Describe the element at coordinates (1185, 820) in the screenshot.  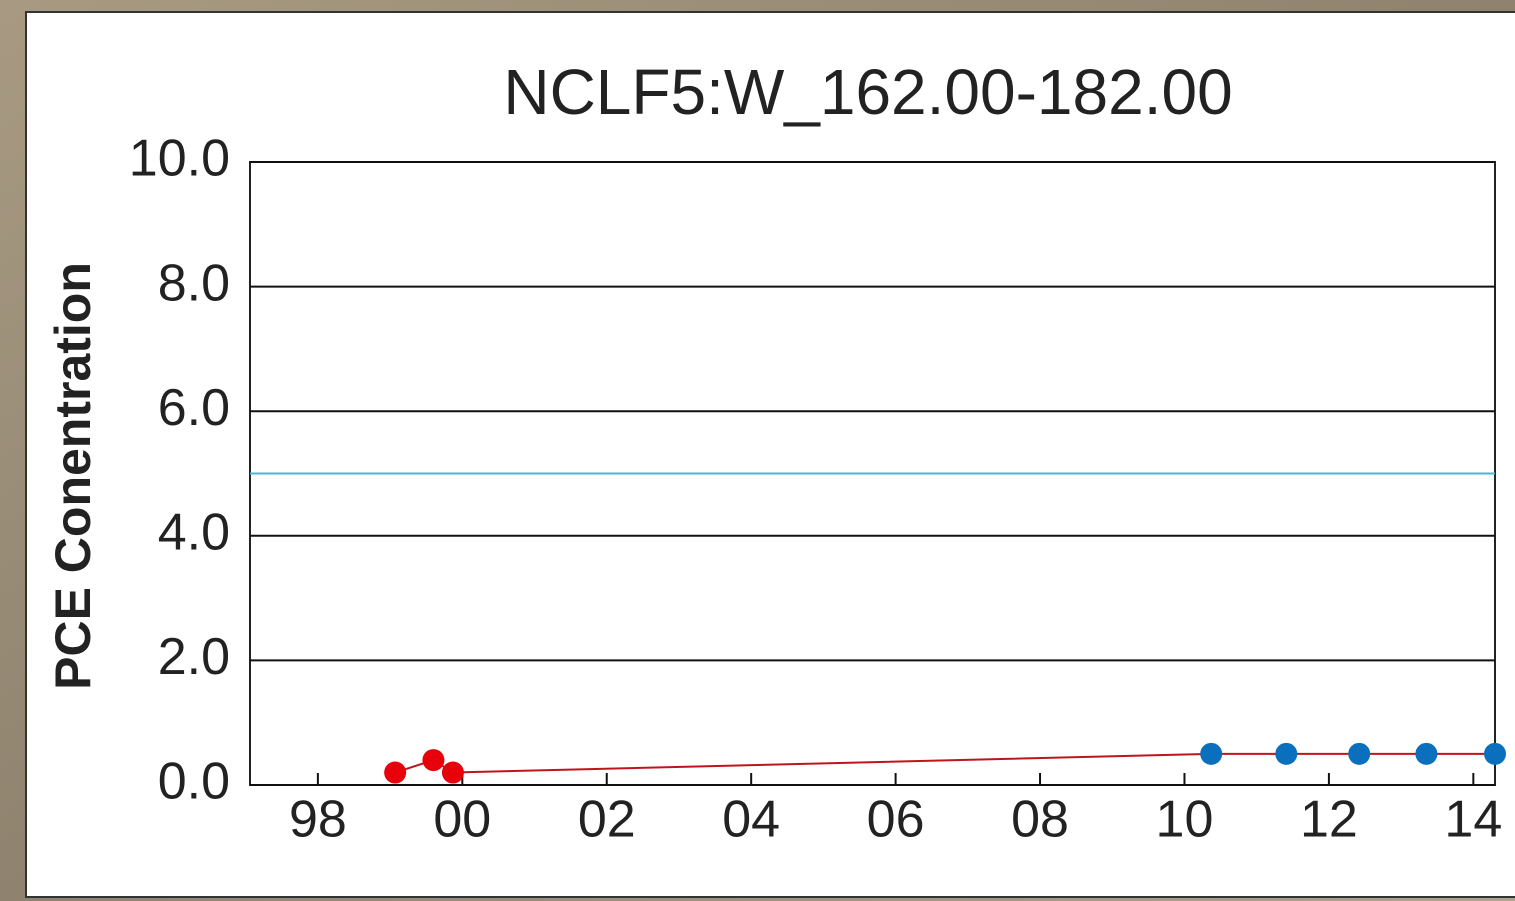
I see `x-tick-label: 10` at that location.